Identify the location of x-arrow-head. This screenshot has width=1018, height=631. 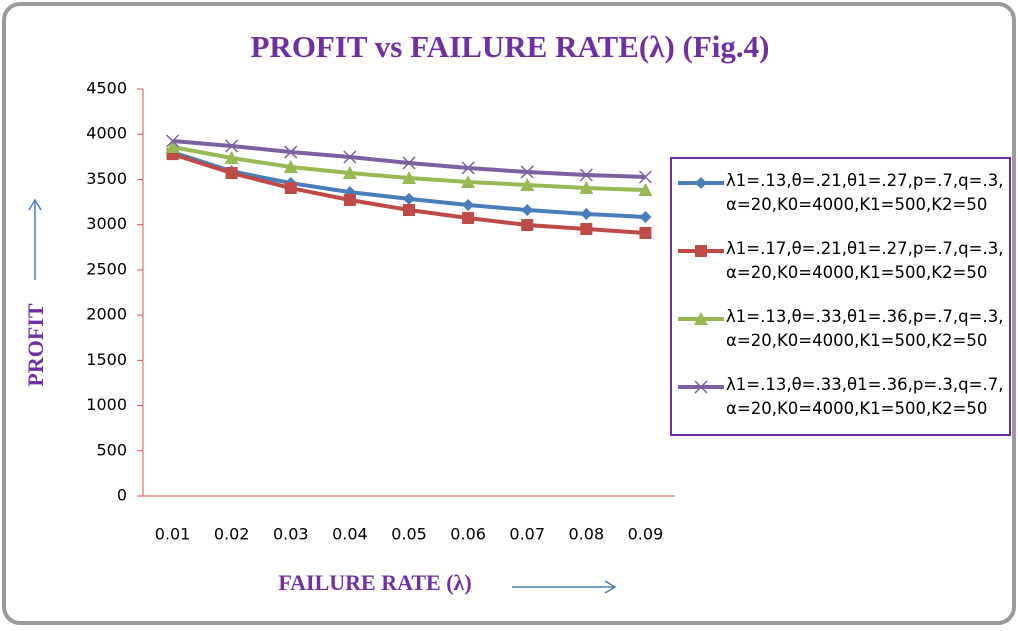
(610, 587).